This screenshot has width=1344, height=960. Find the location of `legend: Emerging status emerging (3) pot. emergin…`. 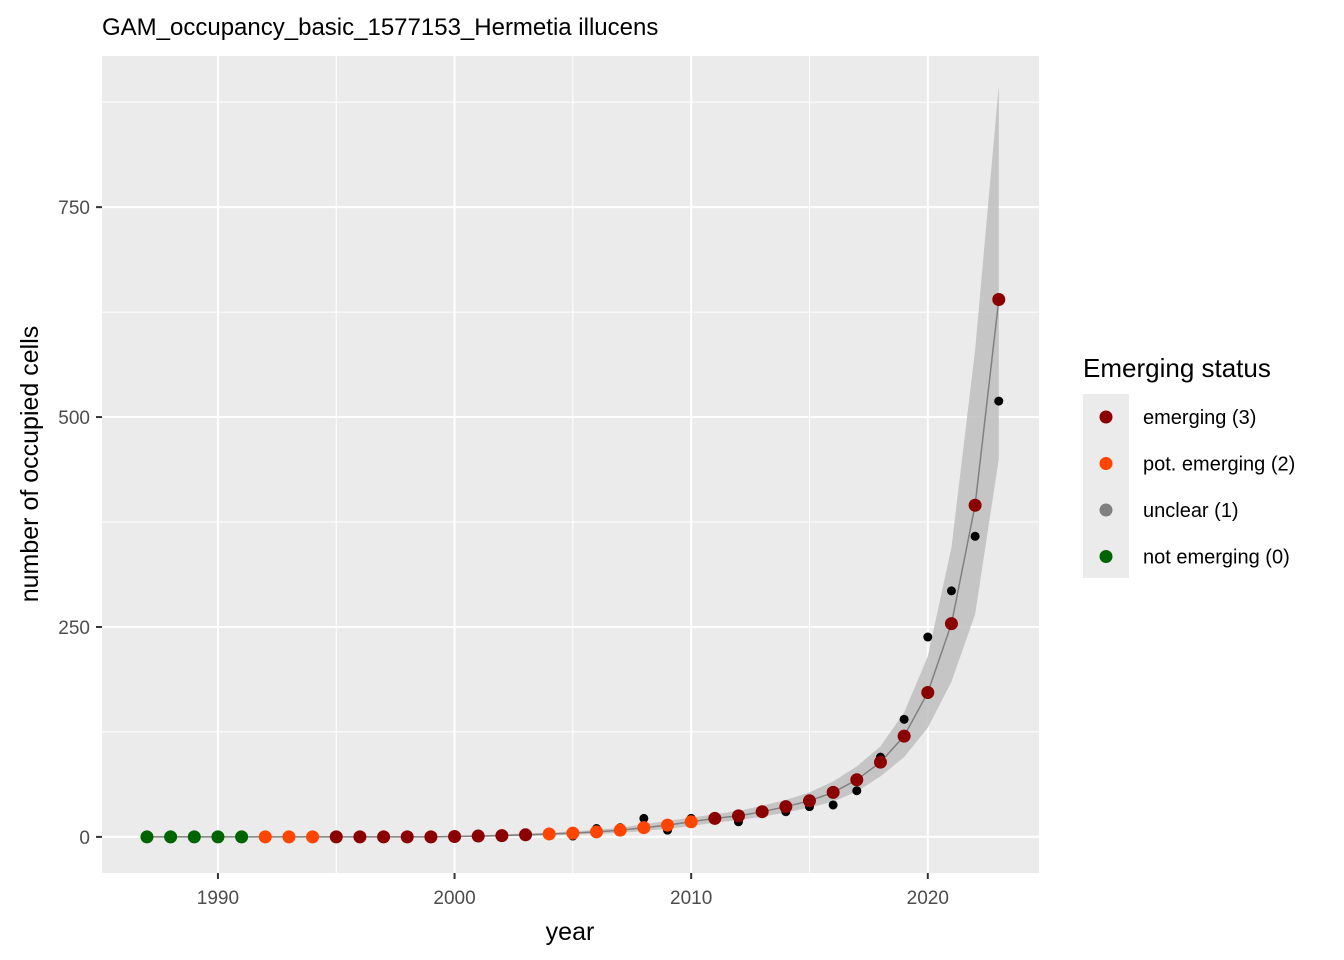

legend: Emerging status emerging (3) pot. emergin… is located at coordinates (1189, 465).